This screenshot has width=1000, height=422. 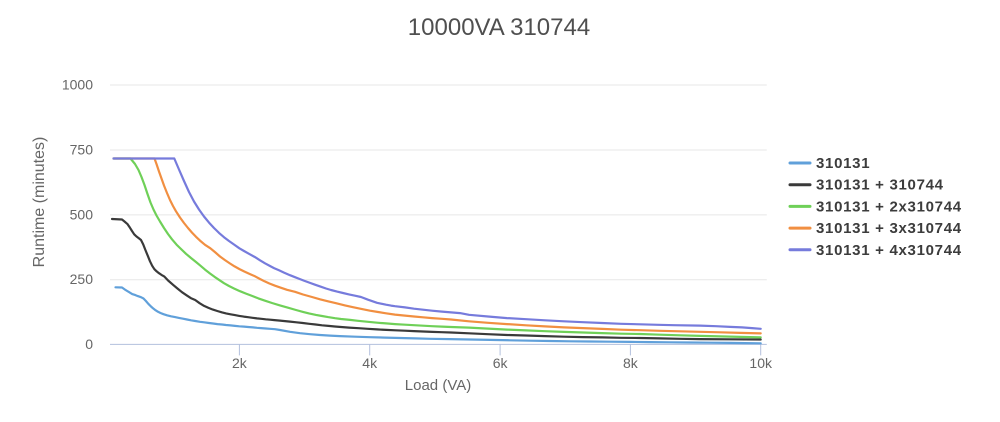 I want to click on svg-text: 4k, so click(x=370, y=363).